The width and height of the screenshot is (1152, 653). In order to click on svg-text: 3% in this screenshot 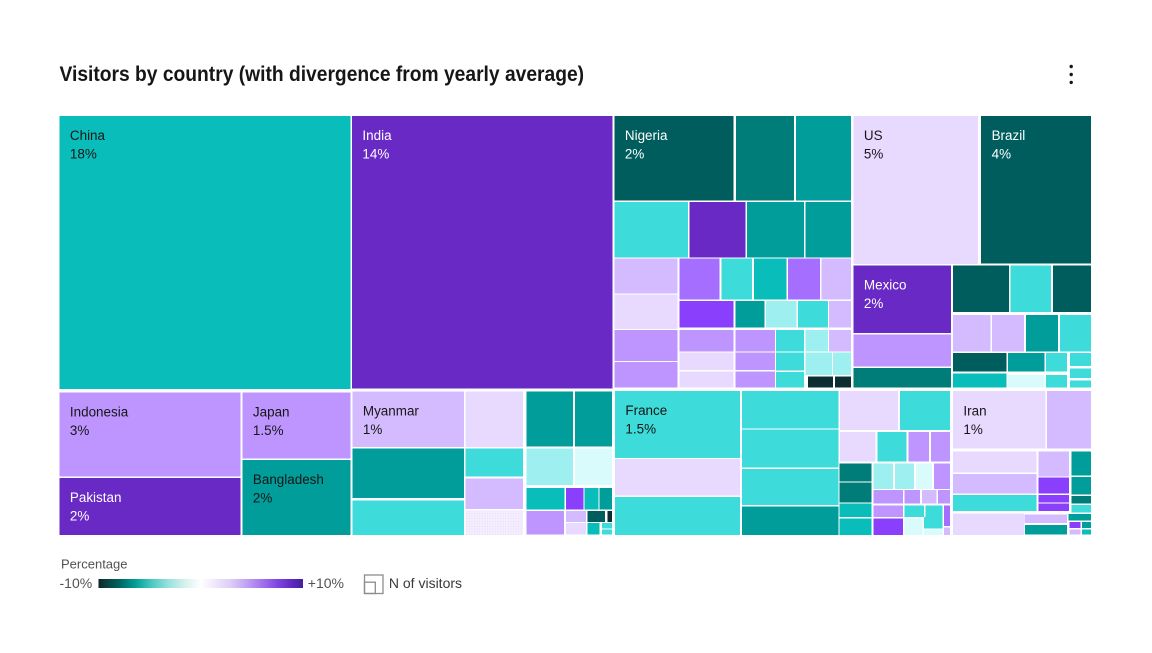, I will do `click(79, 430)`.